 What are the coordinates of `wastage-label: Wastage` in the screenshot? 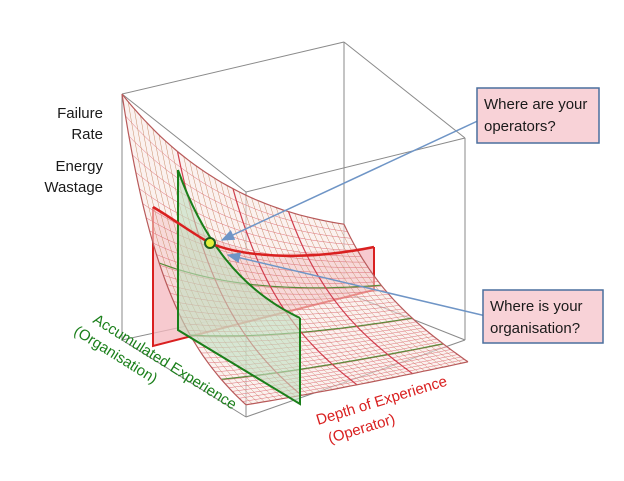 It's located at (73, 187).